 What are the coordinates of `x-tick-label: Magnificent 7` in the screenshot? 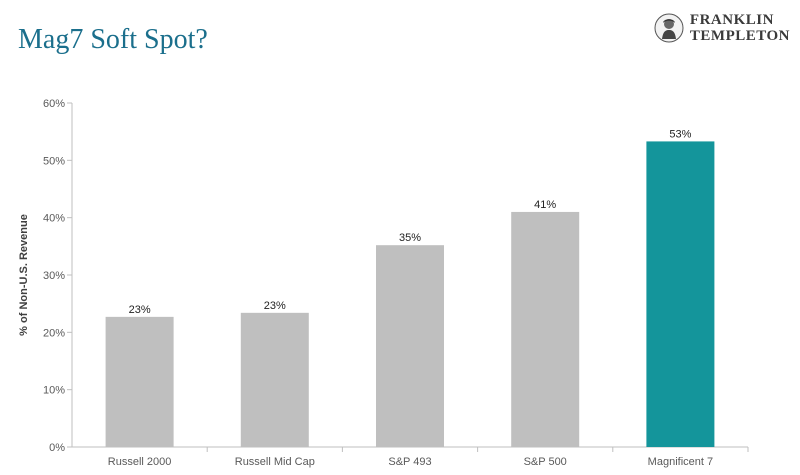 It's located at (680, 462).